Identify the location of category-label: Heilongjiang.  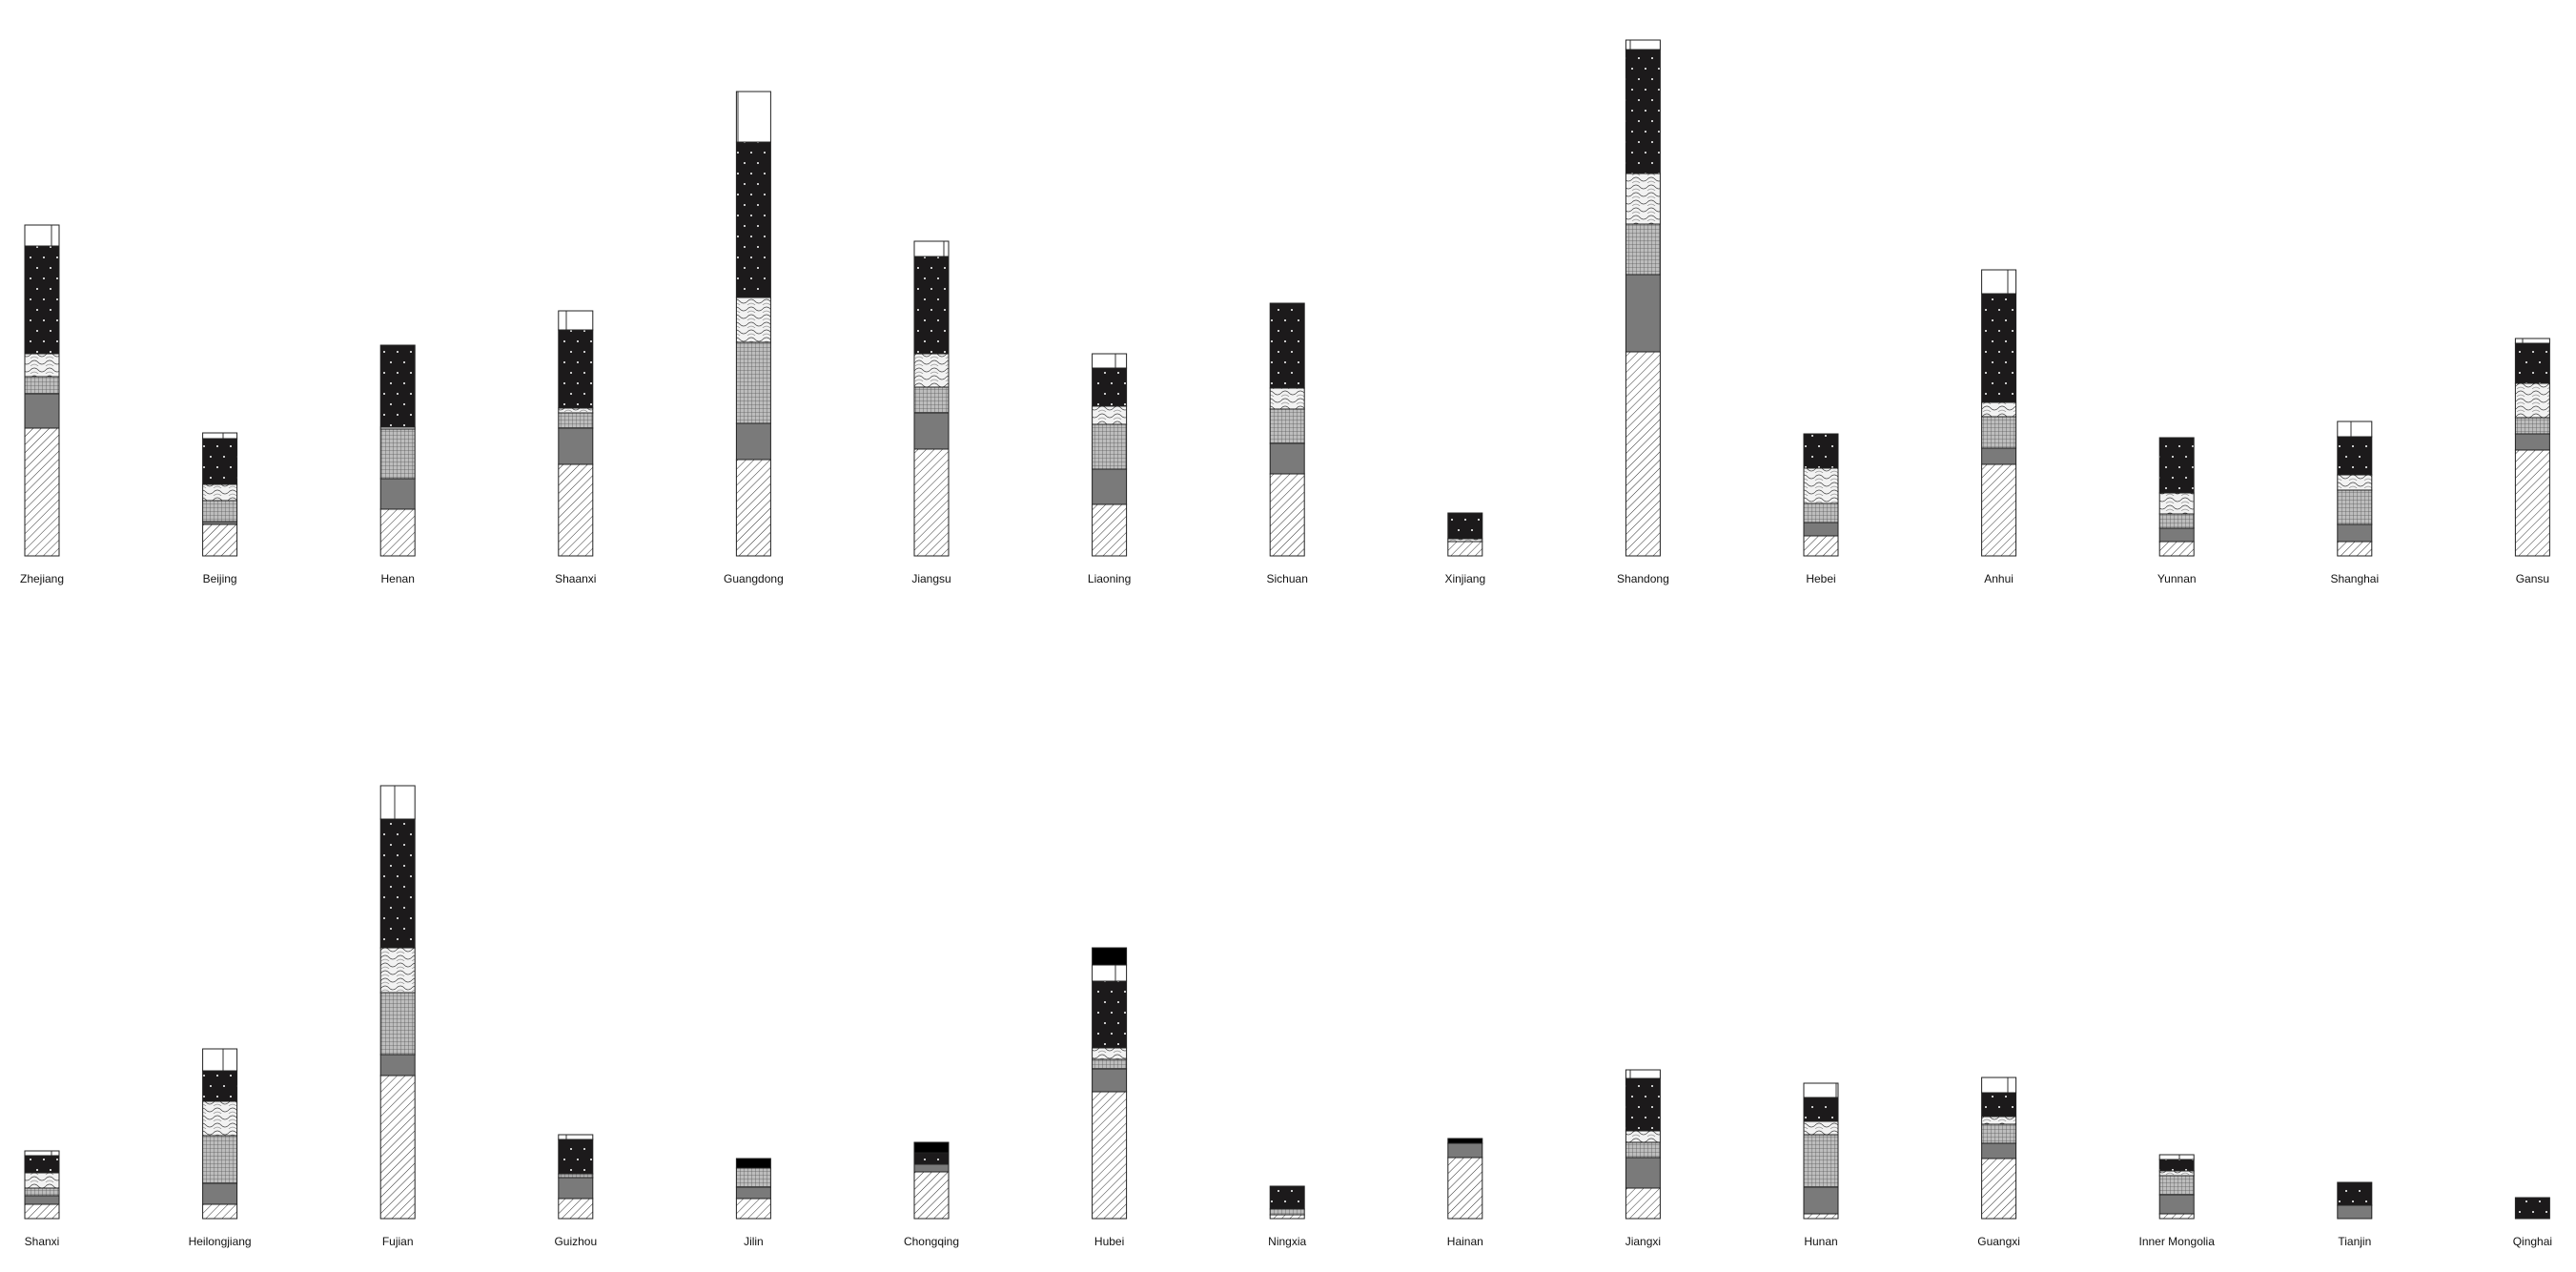
(221, 1241).